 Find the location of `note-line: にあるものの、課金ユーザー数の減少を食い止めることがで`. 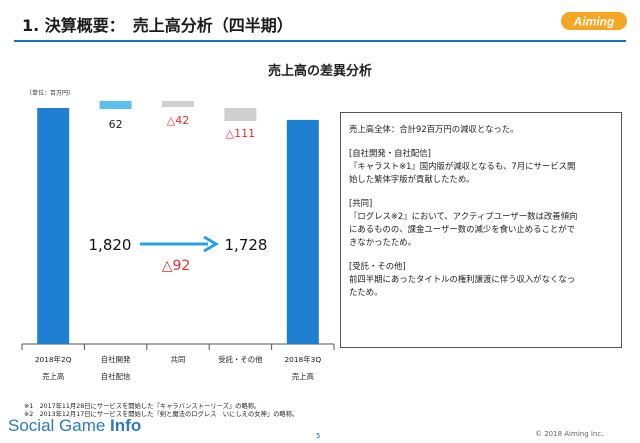

note-line: にあるものの、課金ユーザー数の減少を食い止めることがで is located at coordinates (462, 229).